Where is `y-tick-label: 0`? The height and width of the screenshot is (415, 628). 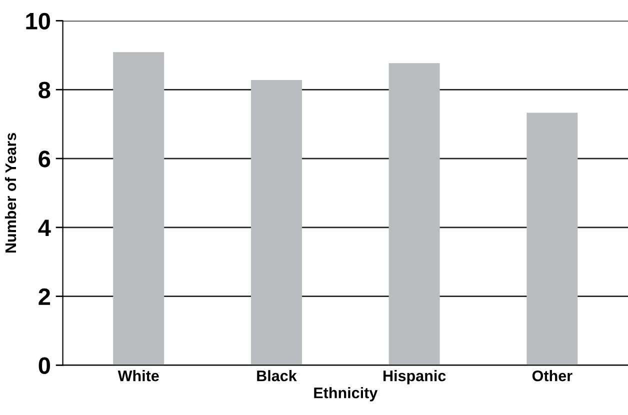 y-tick-label: 0 is located at coordinates (44, 365).